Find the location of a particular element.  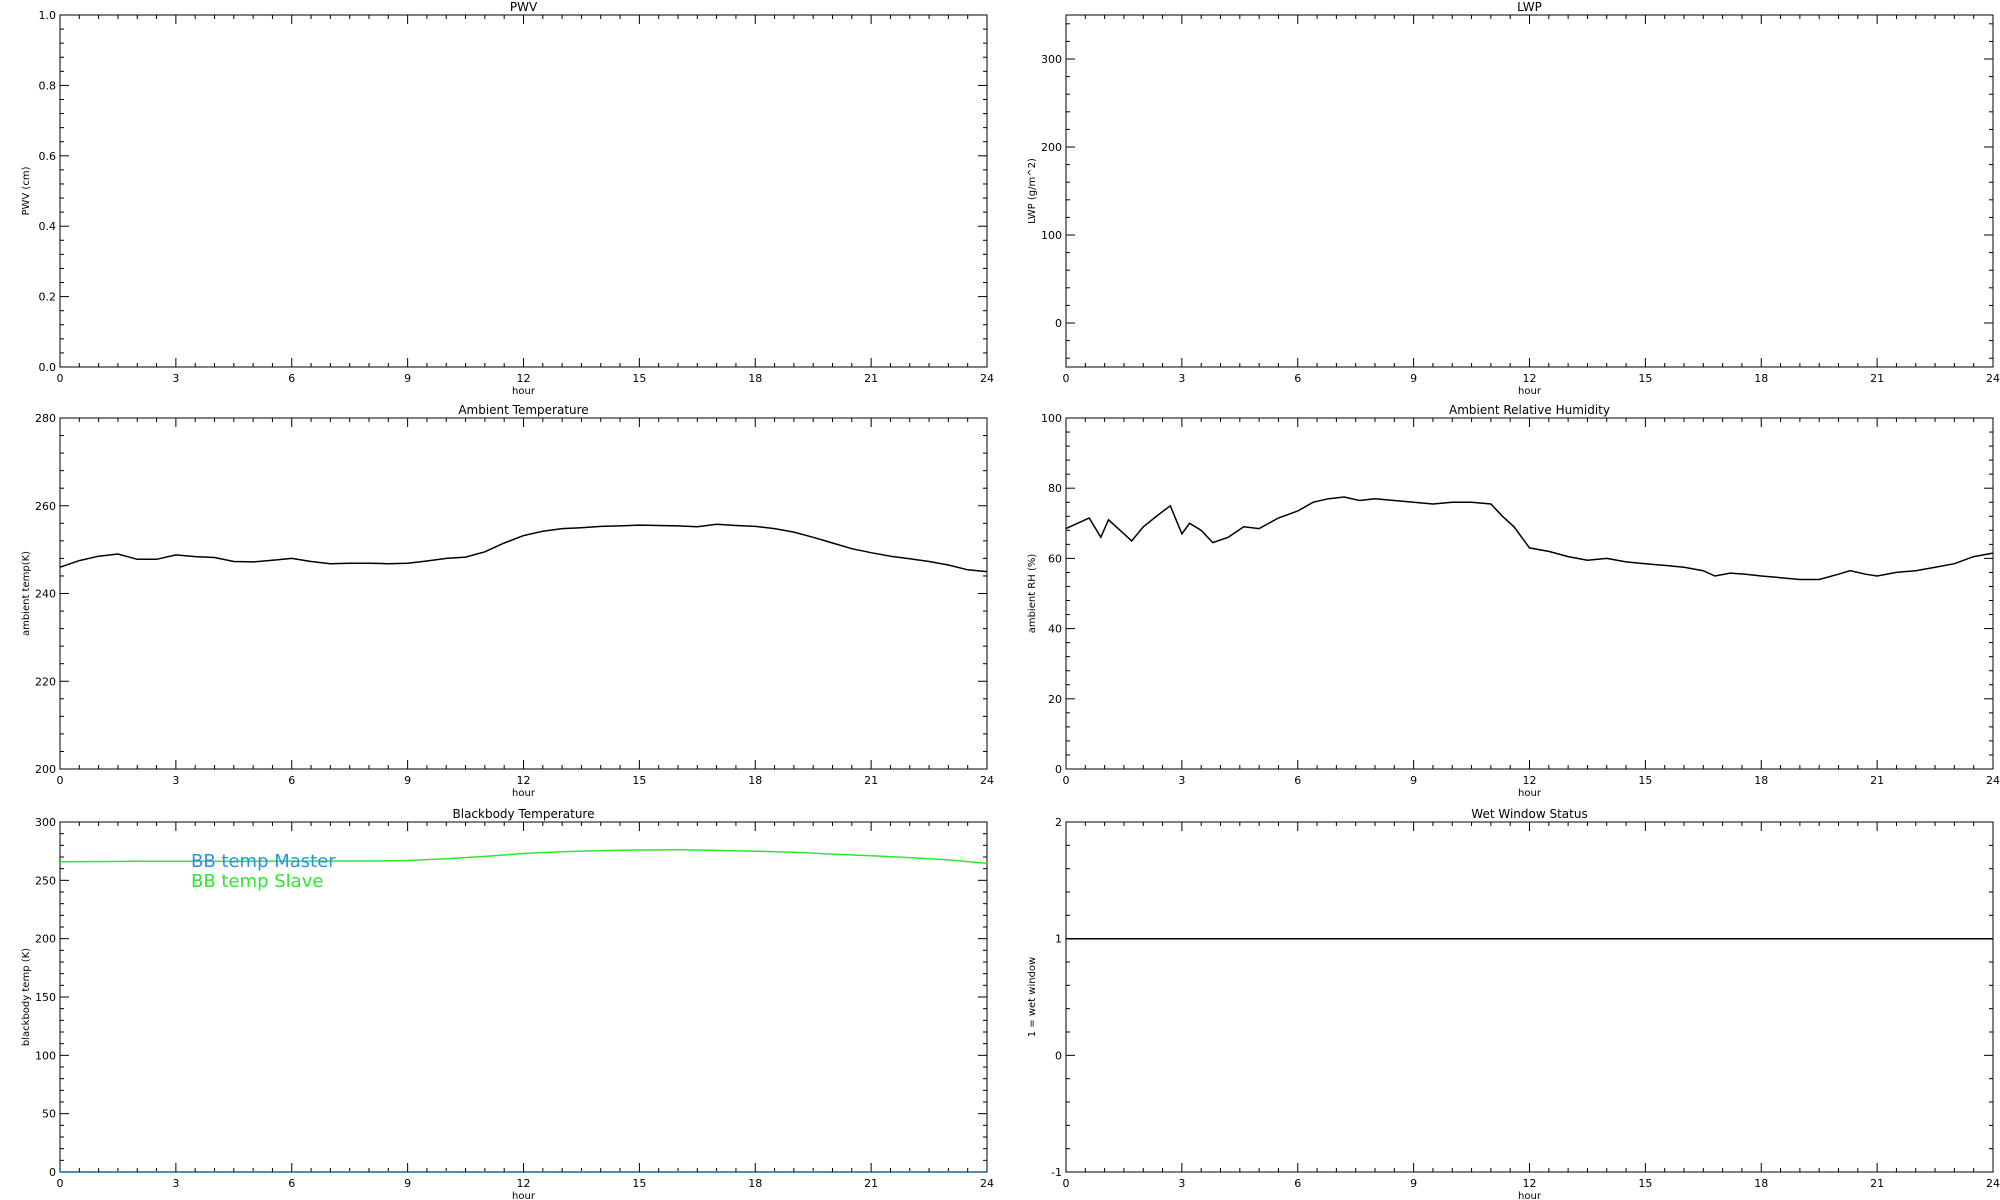

y-tick-label: 150 is located at coordinates (45, 997).